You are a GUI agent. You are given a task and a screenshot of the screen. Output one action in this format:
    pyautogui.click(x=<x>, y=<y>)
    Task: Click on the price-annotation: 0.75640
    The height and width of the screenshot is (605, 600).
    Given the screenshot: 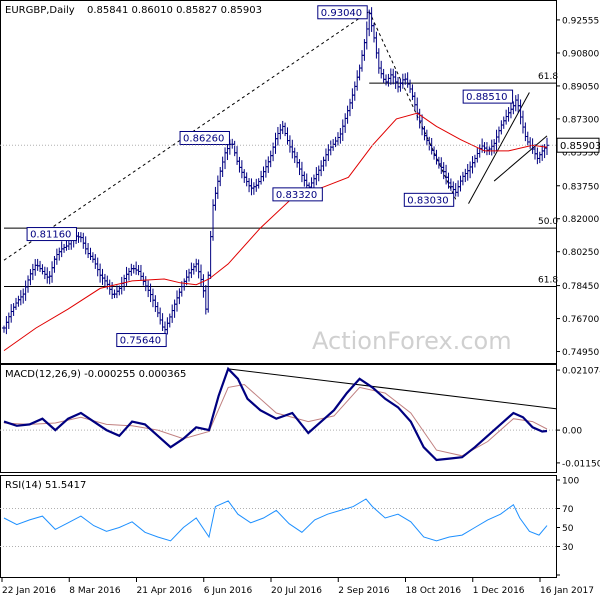 What is the action you would take?
    pyautogui.click(x=141, y=340)
    